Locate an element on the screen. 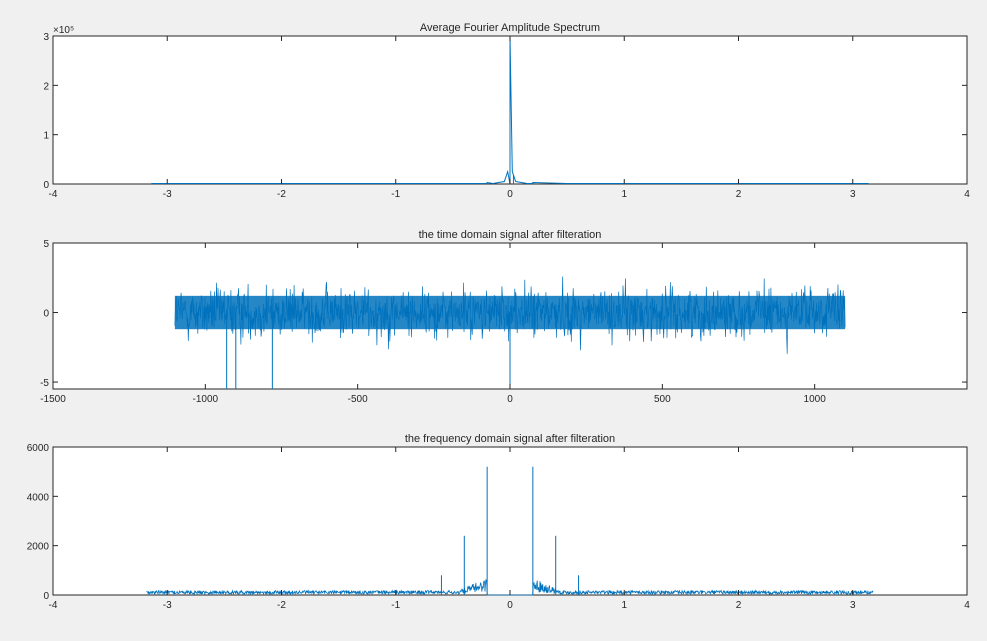  x-tick-label: 1000 is located at coordinates (815, 399).